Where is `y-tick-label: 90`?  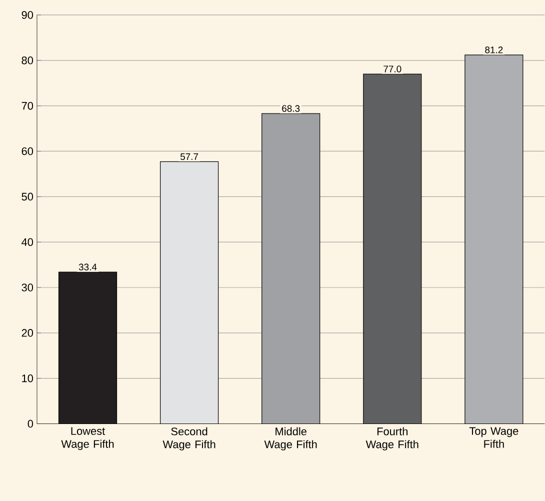
y-tick-label: 90 is located at coordinates (28, 15).